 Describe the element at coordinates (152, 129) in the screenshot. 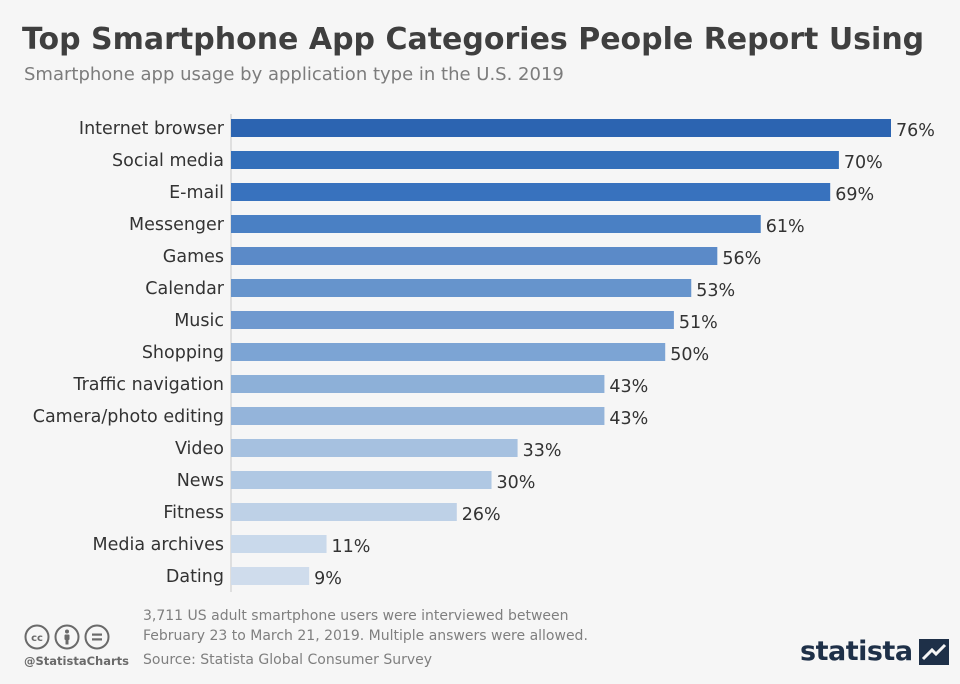

I see `category-label: Internet browser` at that location.